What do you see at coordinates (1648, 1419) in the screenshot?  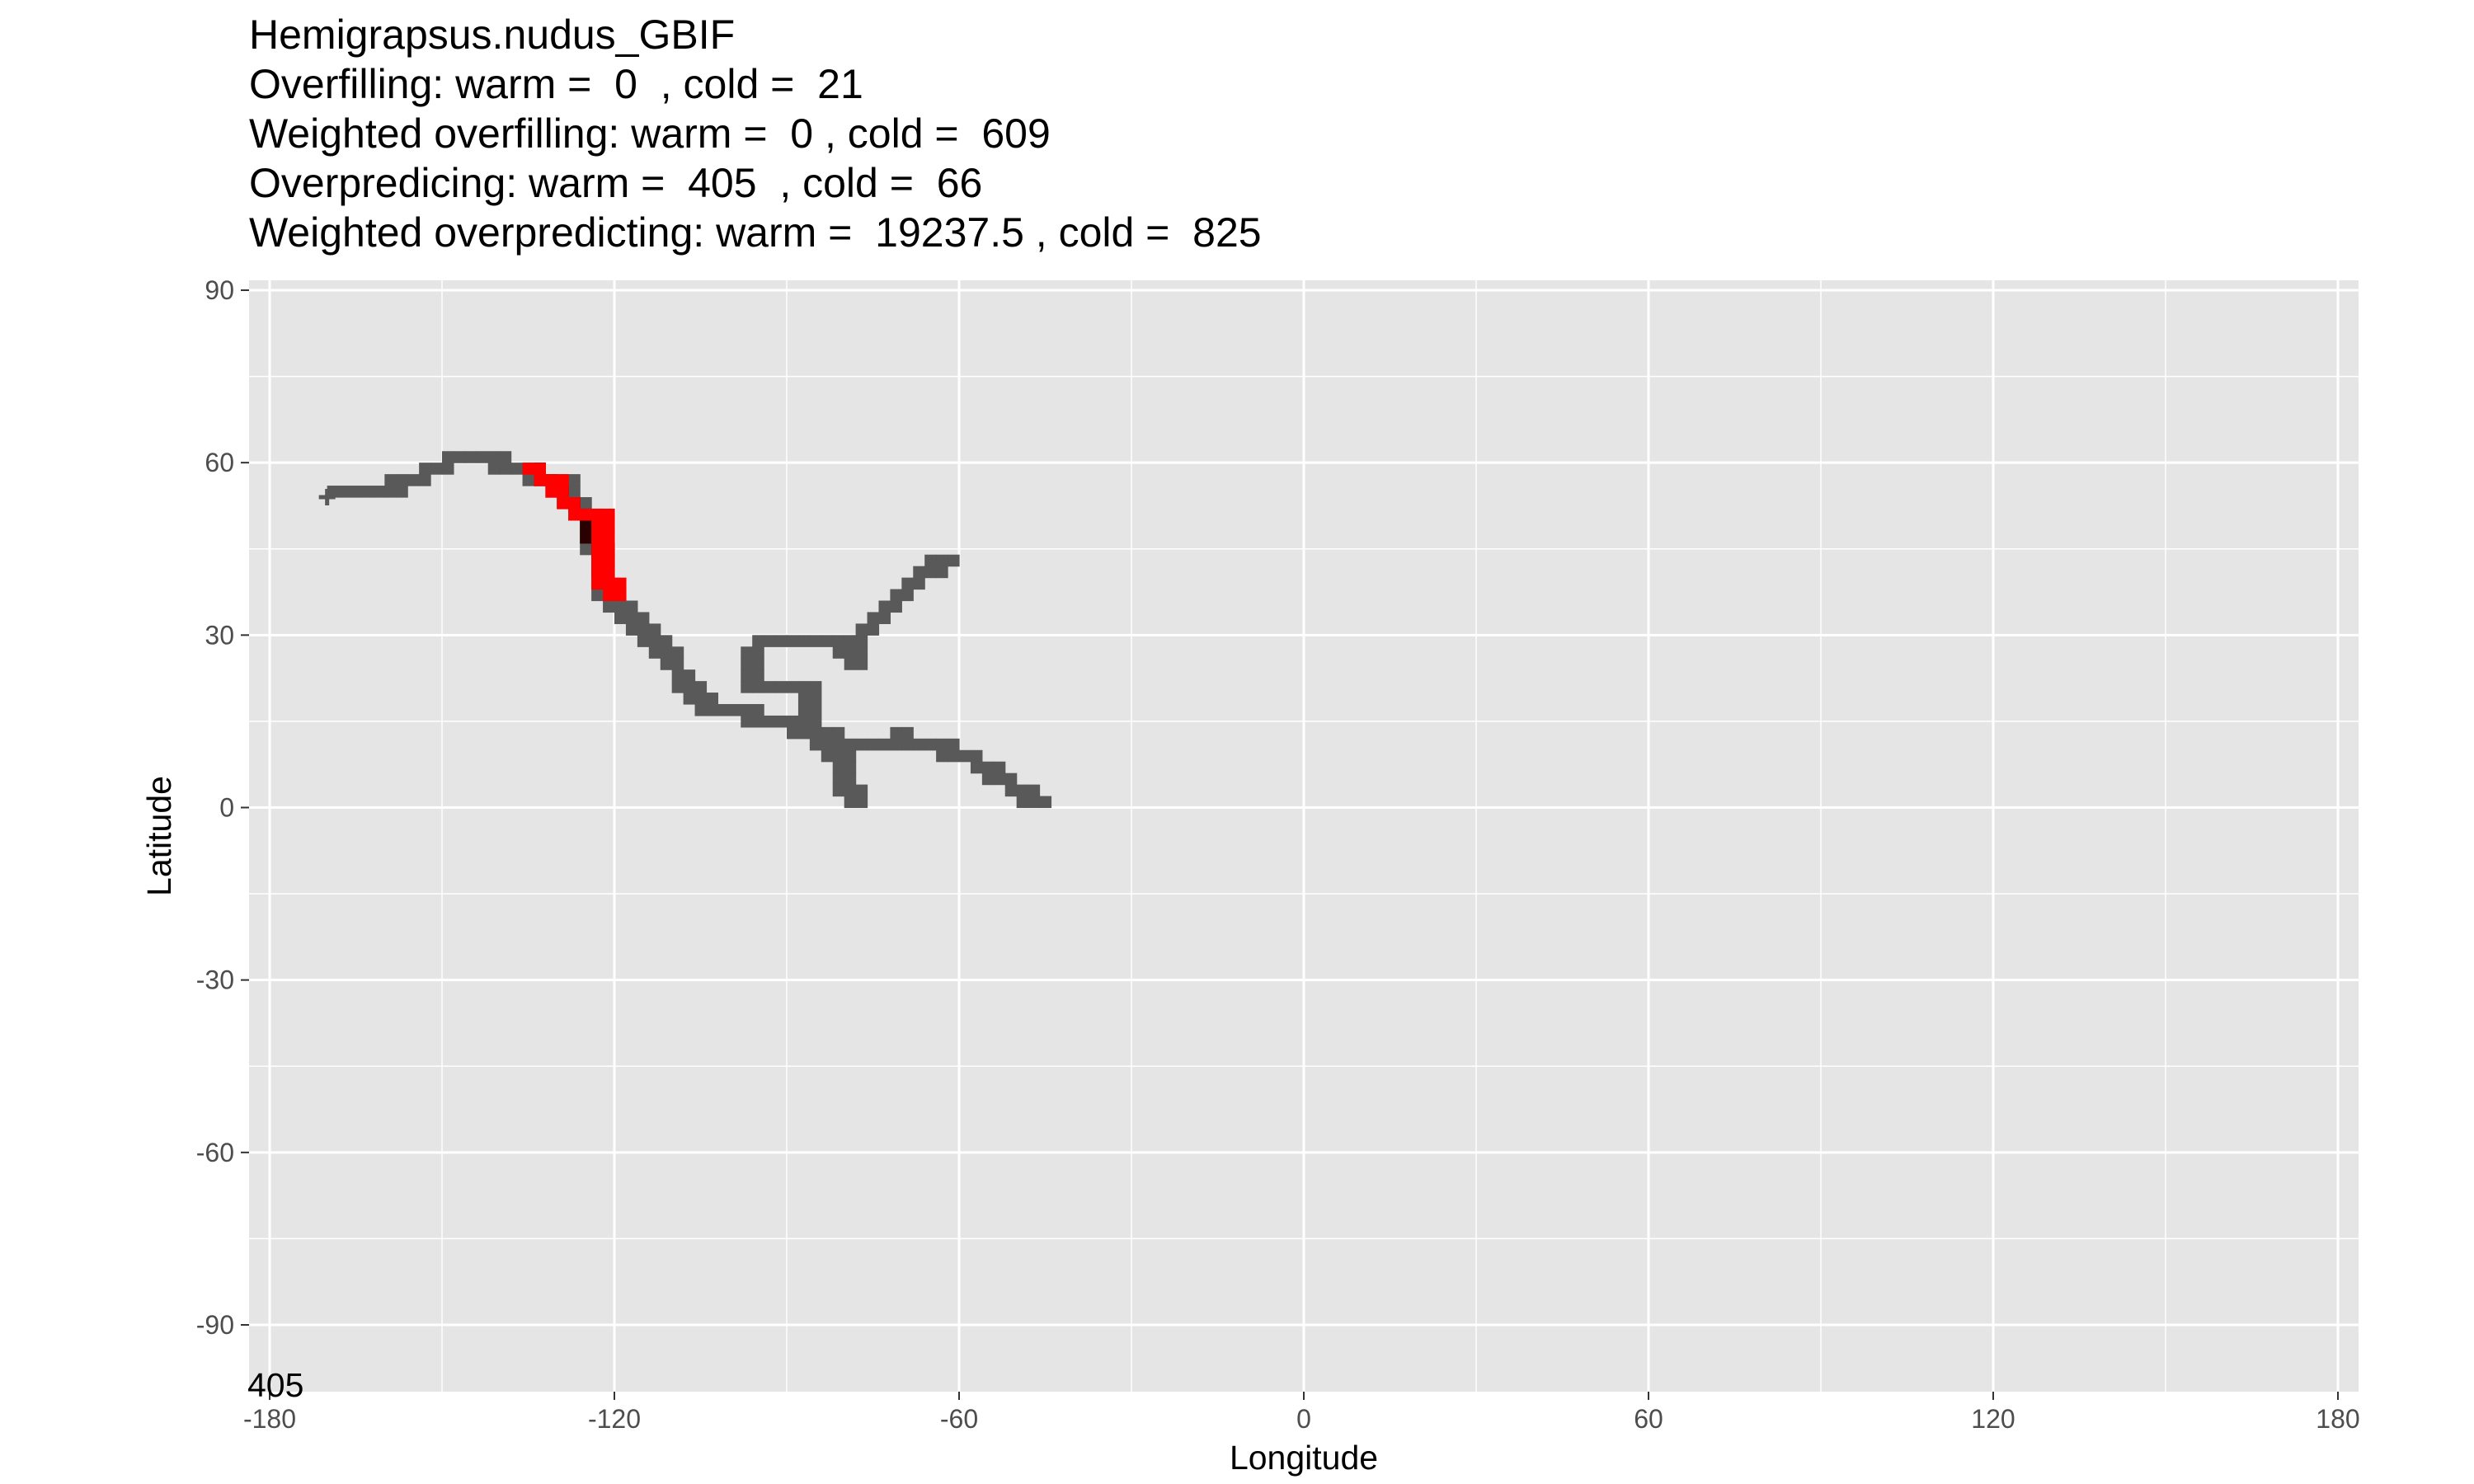 I see `x-tick-label: 60` at bounding box center [1648, 1419].